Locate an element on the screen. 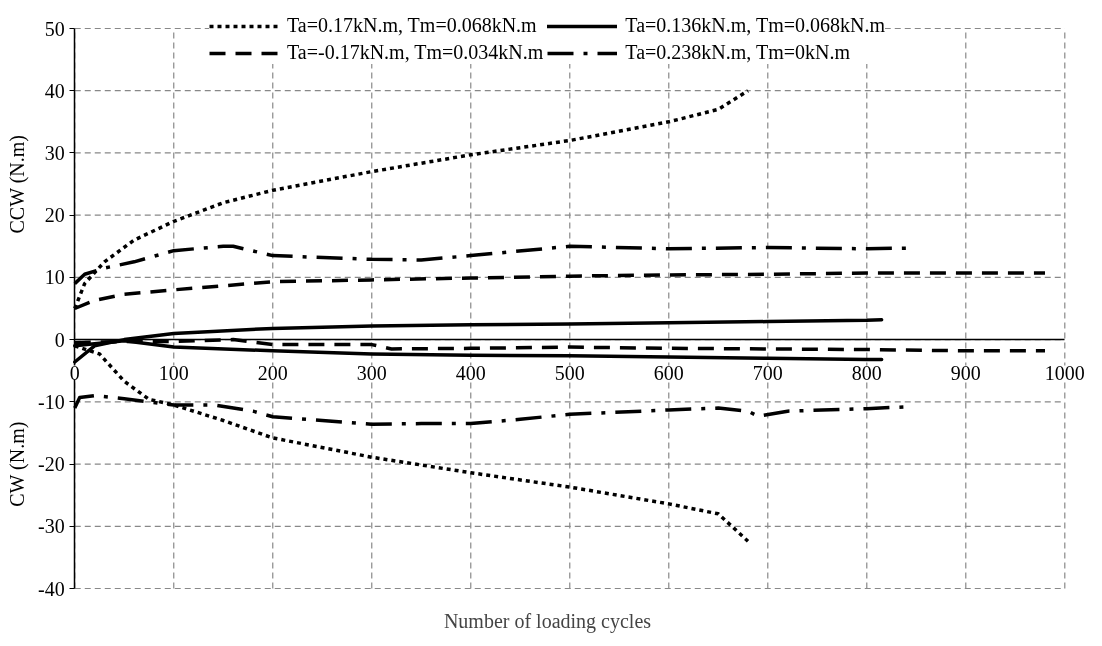 The image size is (1102, 646). legend-label: Ta=-0.17kN.m, Tm=0.034kN.m is located at coordinates (415, 52).